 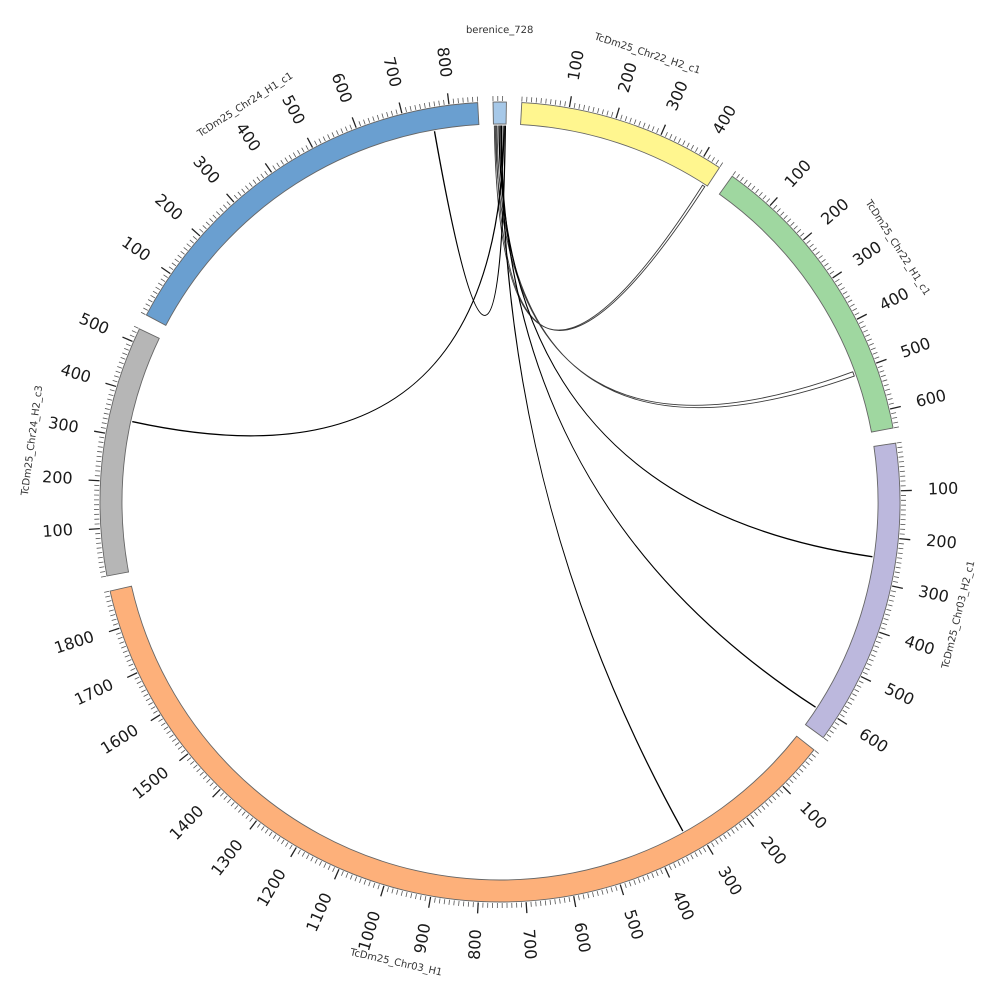 What do you see at coordinates (900, 694) in the screenshot?
I see `tick-label: 500` at bounding box center [900, 694].